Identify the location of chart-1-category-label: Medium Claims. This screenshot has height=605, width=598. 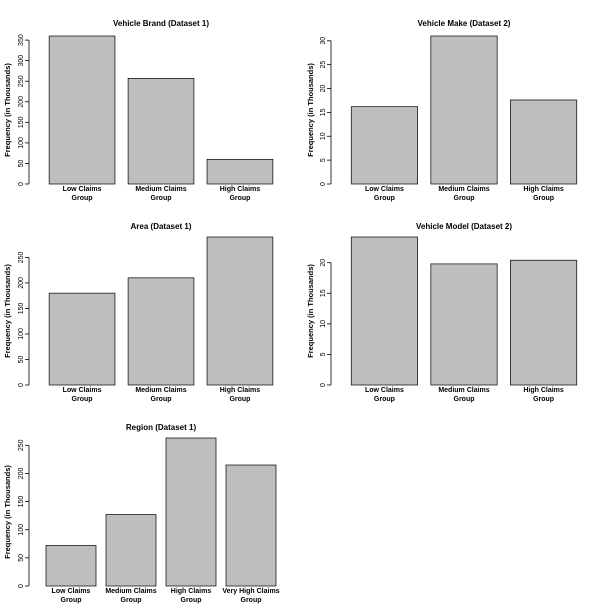
(160, 189).